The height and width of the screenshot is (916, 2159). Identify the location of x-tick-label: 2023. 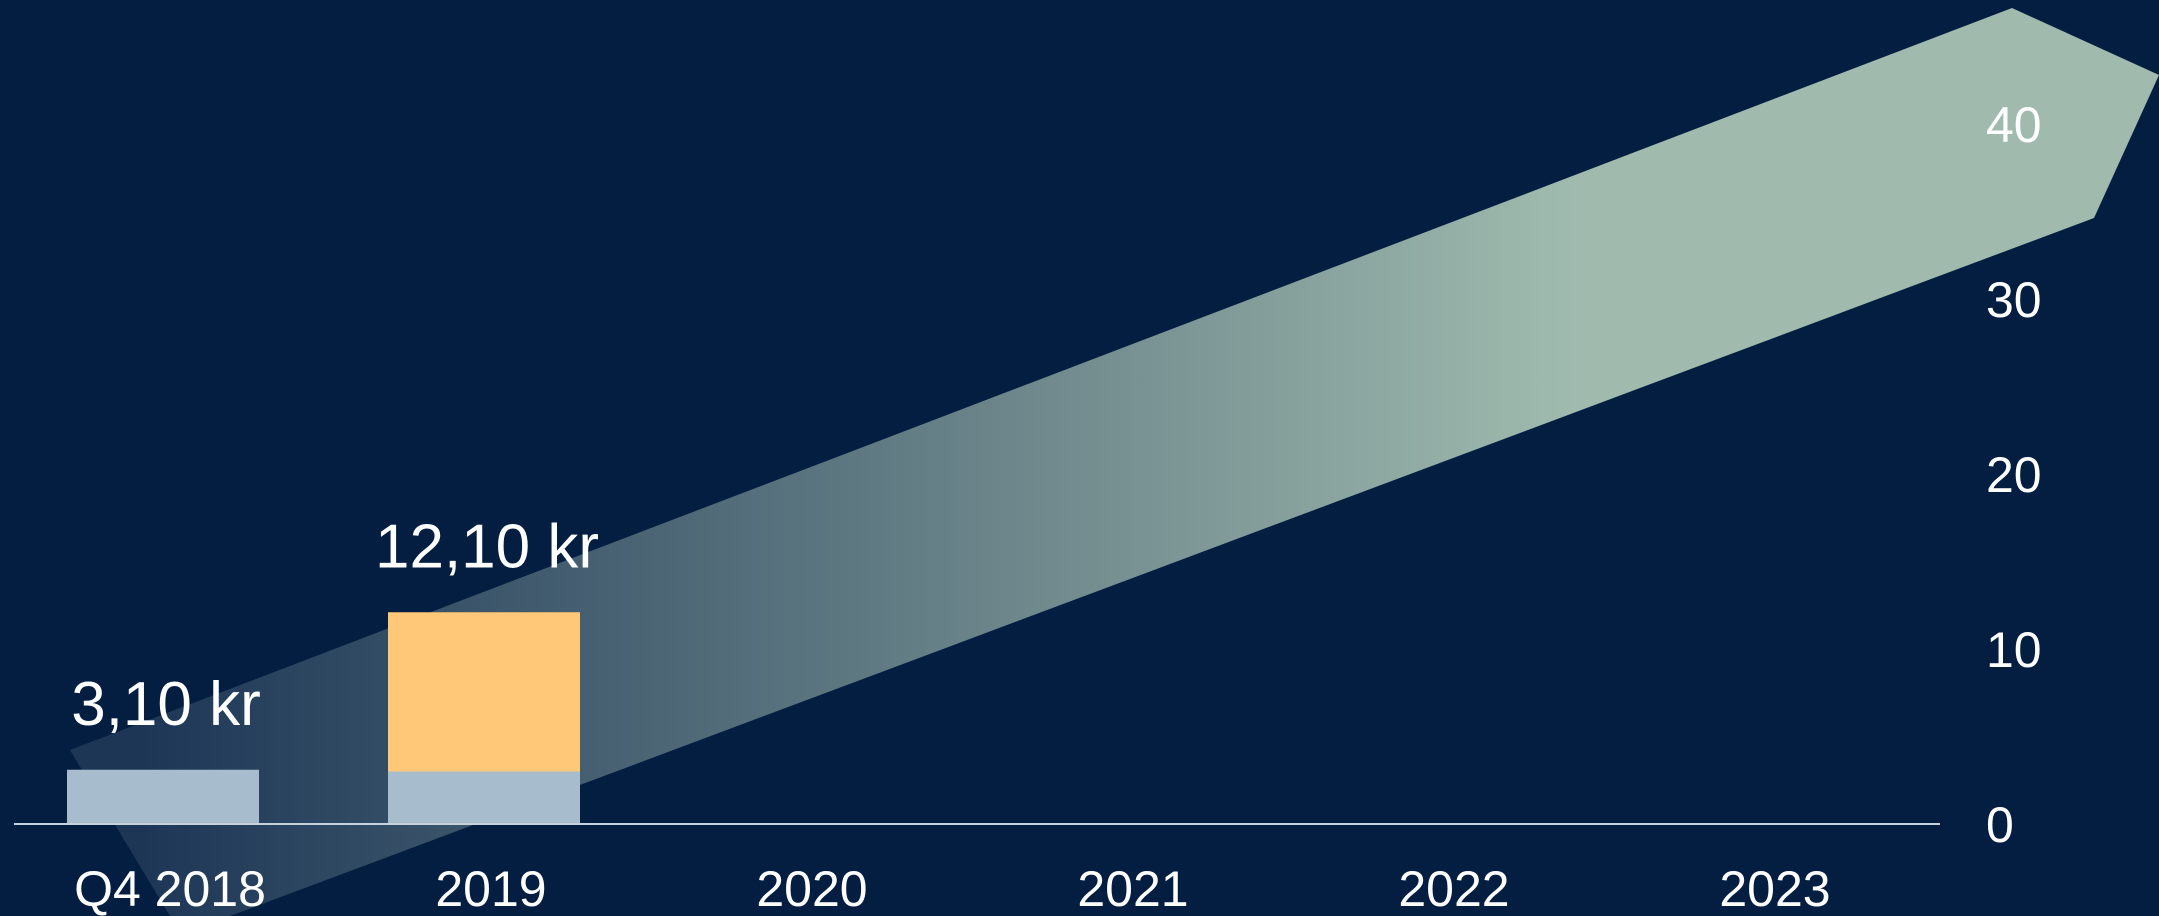
(1774, 888).